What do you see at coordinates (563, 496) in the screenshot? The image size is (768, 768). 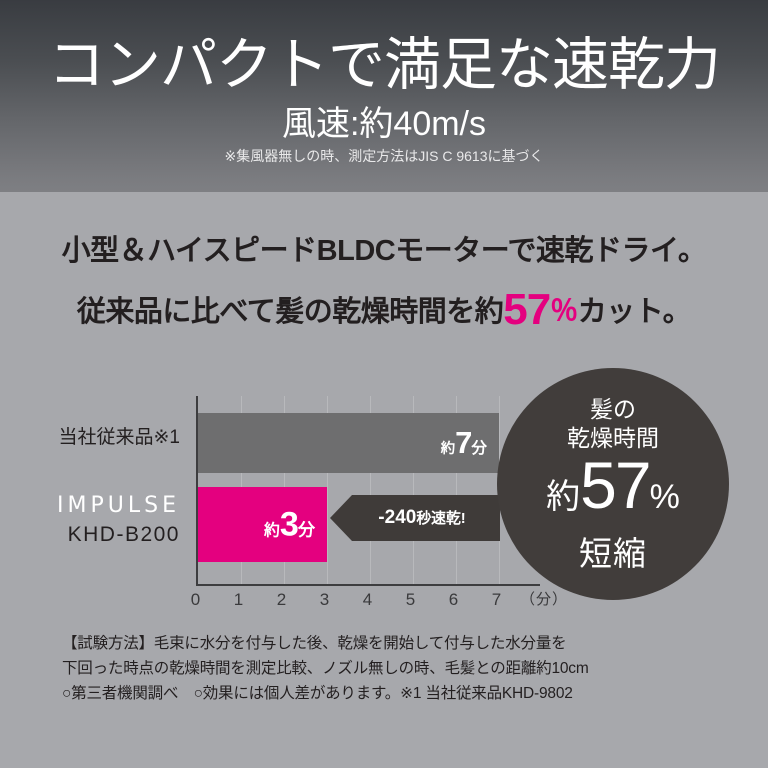 I see `badge-approx: 約` at bounding box center [563, 496].